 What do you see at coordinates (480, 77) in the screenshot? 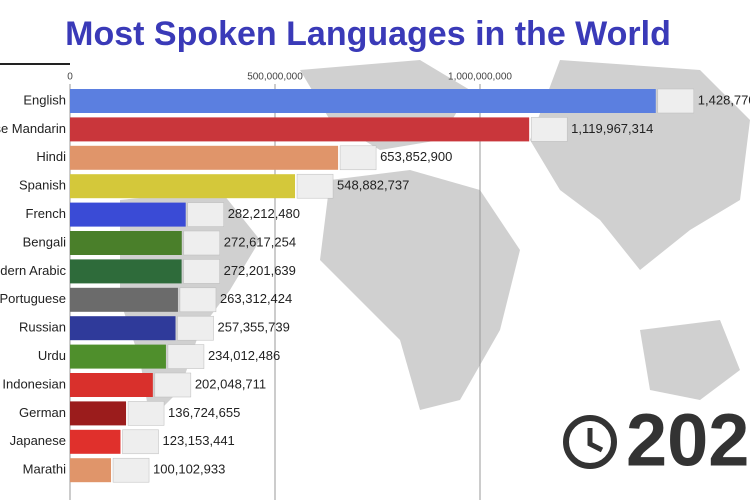
I see `x-tick-label: 1,000,000,000` at bounding box center [480, 77].